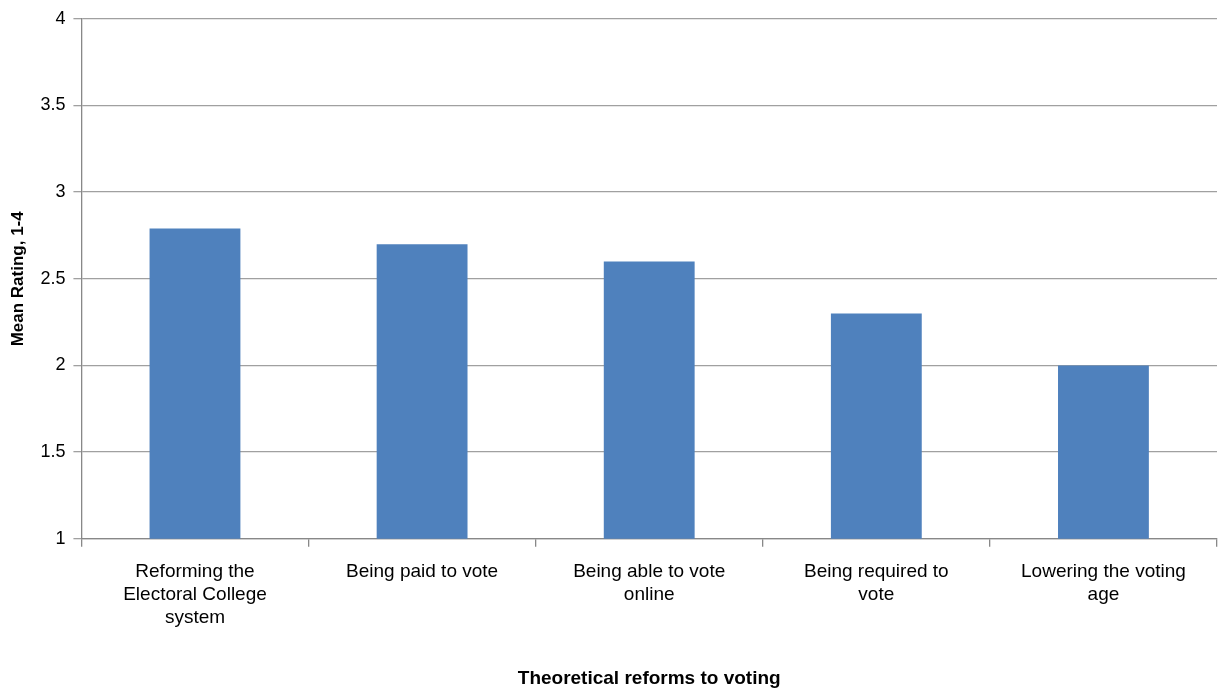 The image size is (1225, 694). Describe the element at coordinates (60, 364) in the screenshot. I see `y-tick-label: 2` at that location.